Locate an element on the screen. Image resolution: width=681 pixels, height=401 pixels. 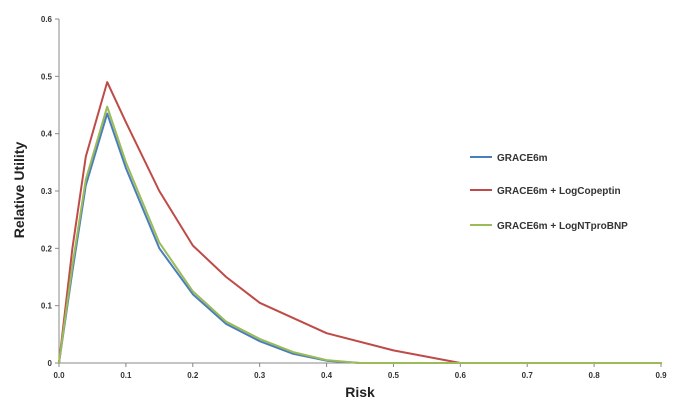
y-axis-title: Relative Utility is located at coordinates (19, 190).